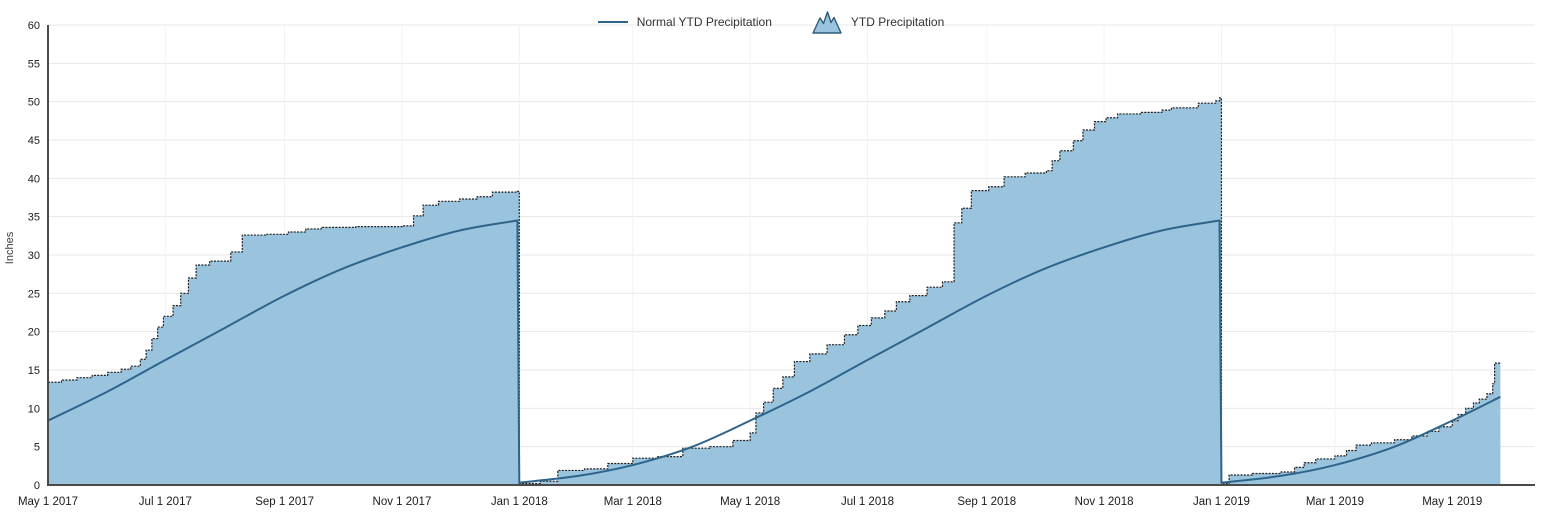 The height and width of the screenshot is (525, 1542). What do you see at coordinates (34, 179) in the screenshot?
I see `y-tick-label: 40` at bounding box center [34, 179].